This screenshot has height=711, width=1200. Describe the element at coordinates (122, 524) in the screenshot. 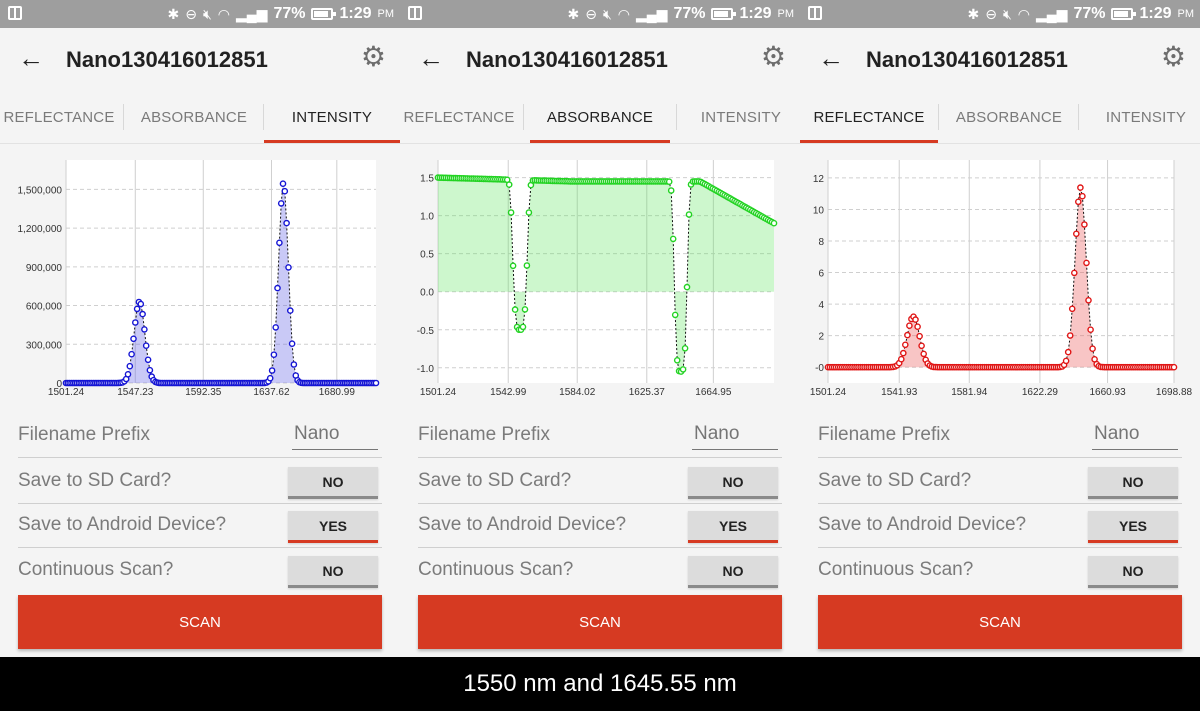

I see `save-android-label: Save to Android Device?` at that location.